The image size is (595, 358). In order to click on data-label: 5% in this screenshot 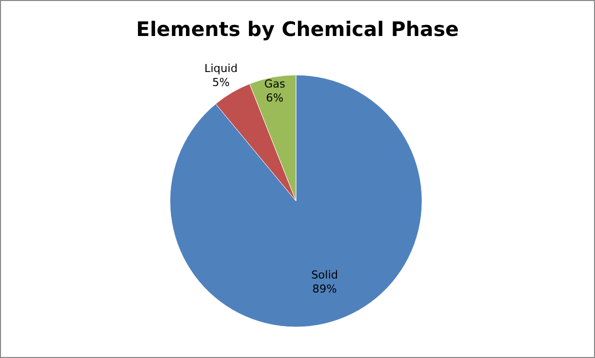, I will do `click(221, 83)`.